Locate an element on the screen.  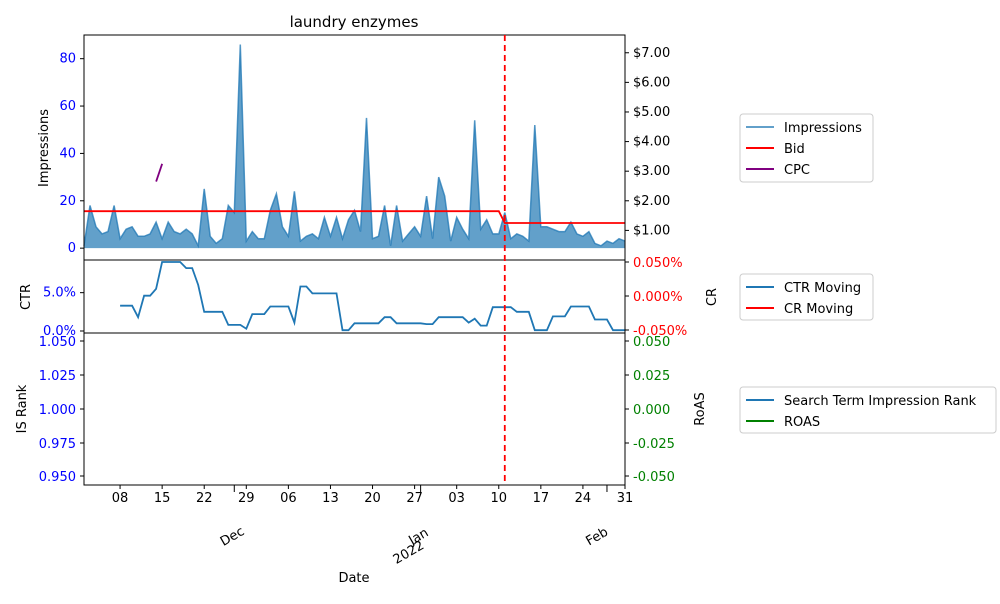
x-major-tick-label: Feb is located at coordinates (596, 537).